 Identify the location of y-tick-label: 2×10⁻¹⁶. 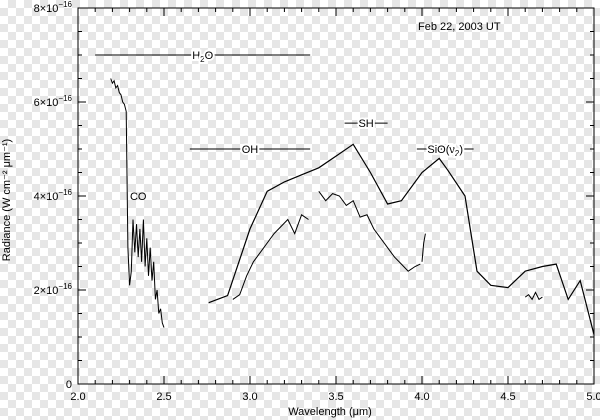
(53, 289).